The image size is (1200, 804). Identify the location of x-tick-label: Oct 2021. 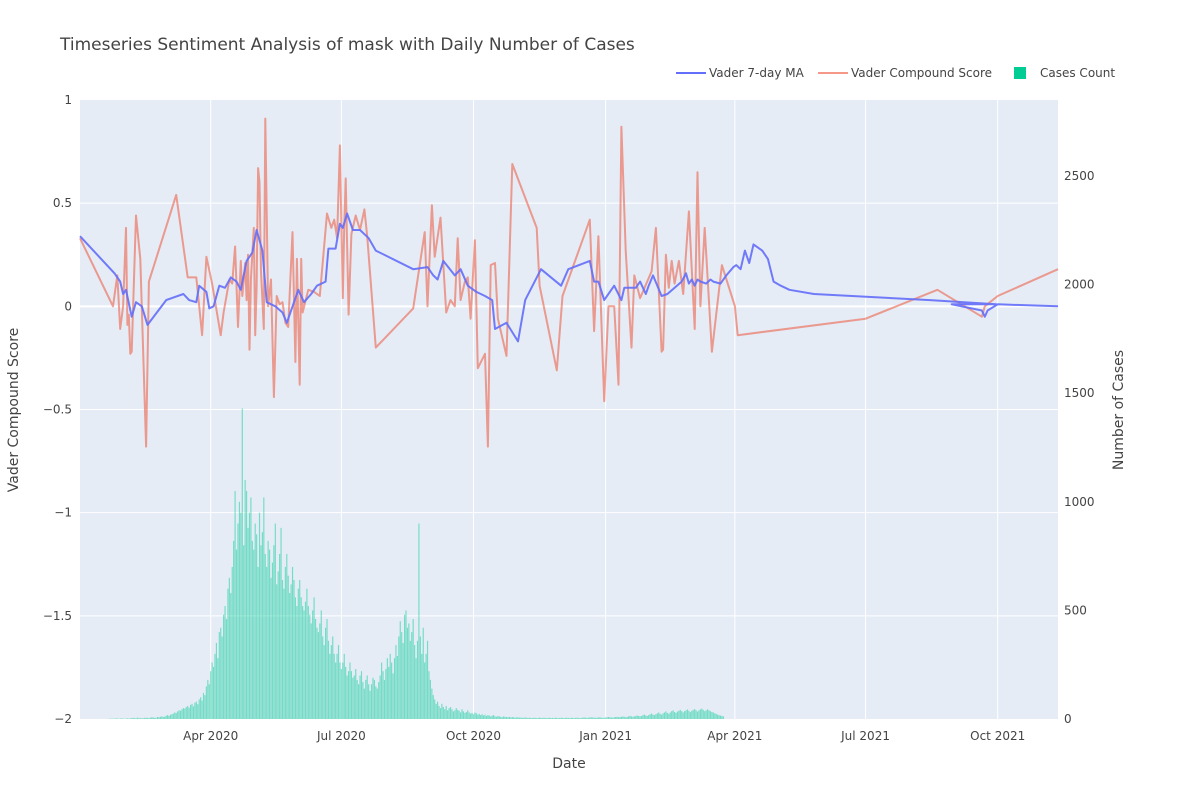
(997, 736).